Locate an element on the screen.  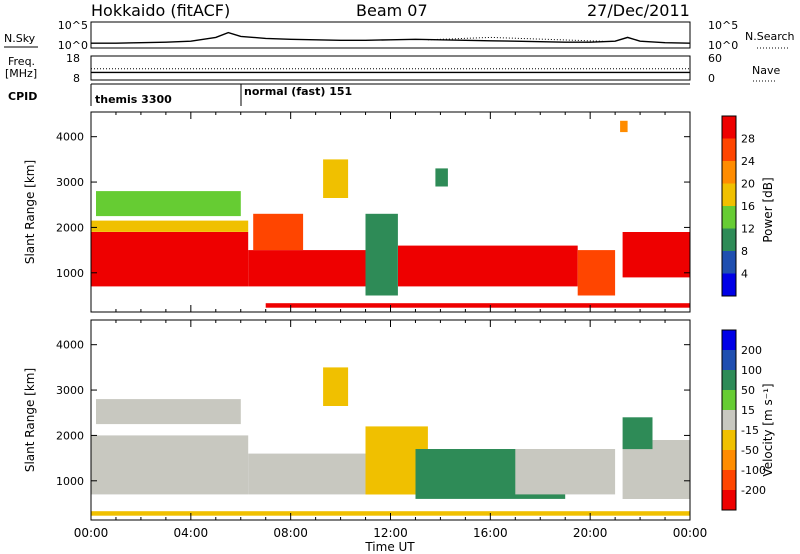
freq-left-tick-top: 18 is located at coordinates (73, 58).